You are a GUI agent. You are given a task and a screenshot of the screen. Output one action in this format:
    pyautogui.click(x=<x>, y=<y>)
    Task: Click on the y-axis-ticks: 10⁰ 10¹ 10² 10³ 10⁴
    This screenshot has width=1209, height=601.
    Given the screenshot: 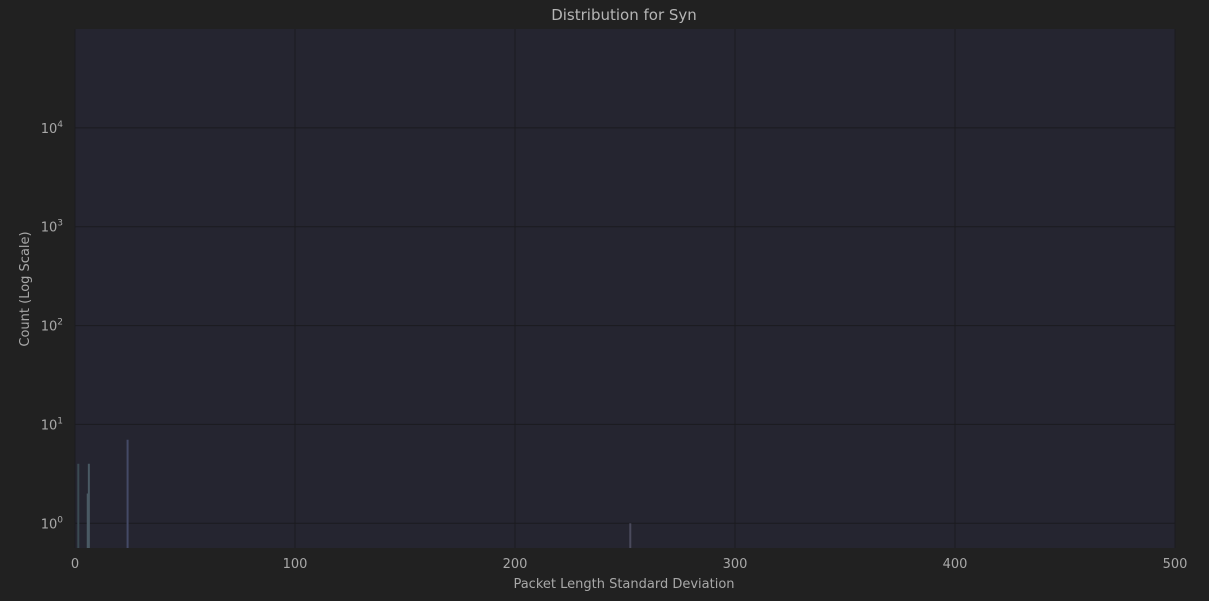 What is the action you would take?
    pyautogui.click(x=52, y=326)
    